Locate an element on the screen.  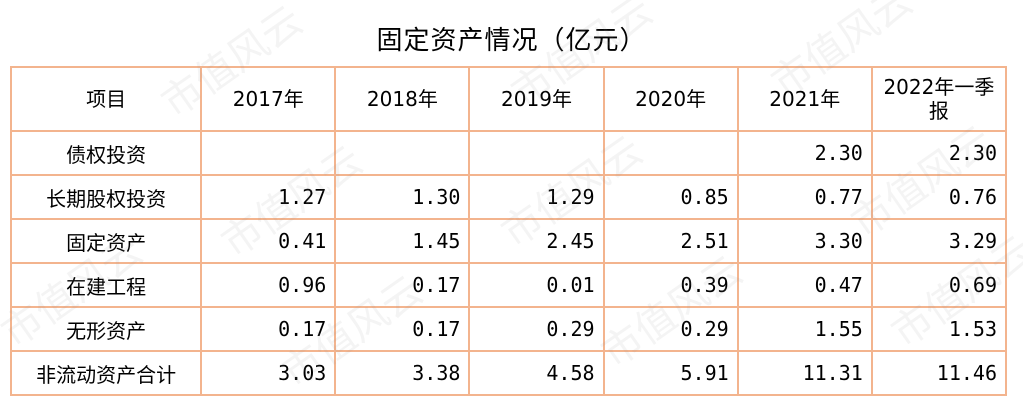
table-cell: 1.27 is located at coordinates (268, 197).